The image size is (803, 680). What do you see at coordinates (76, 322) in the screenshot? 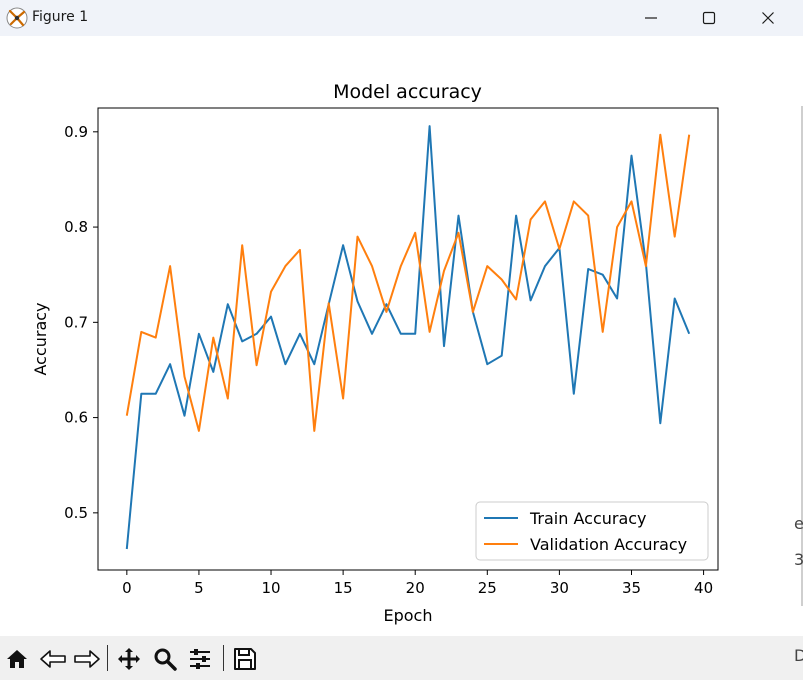
I see `y-tick-label: 0.7` at bounding box center [76, 322].